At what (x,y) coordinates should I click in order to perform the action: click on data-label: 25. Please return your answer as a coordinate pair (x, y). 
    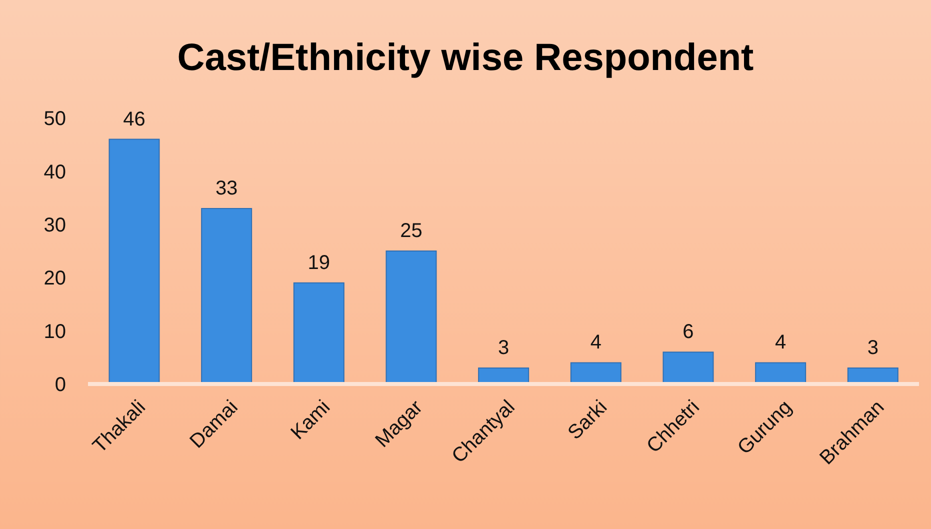
    Looking at the image, I should click on (411, 231).